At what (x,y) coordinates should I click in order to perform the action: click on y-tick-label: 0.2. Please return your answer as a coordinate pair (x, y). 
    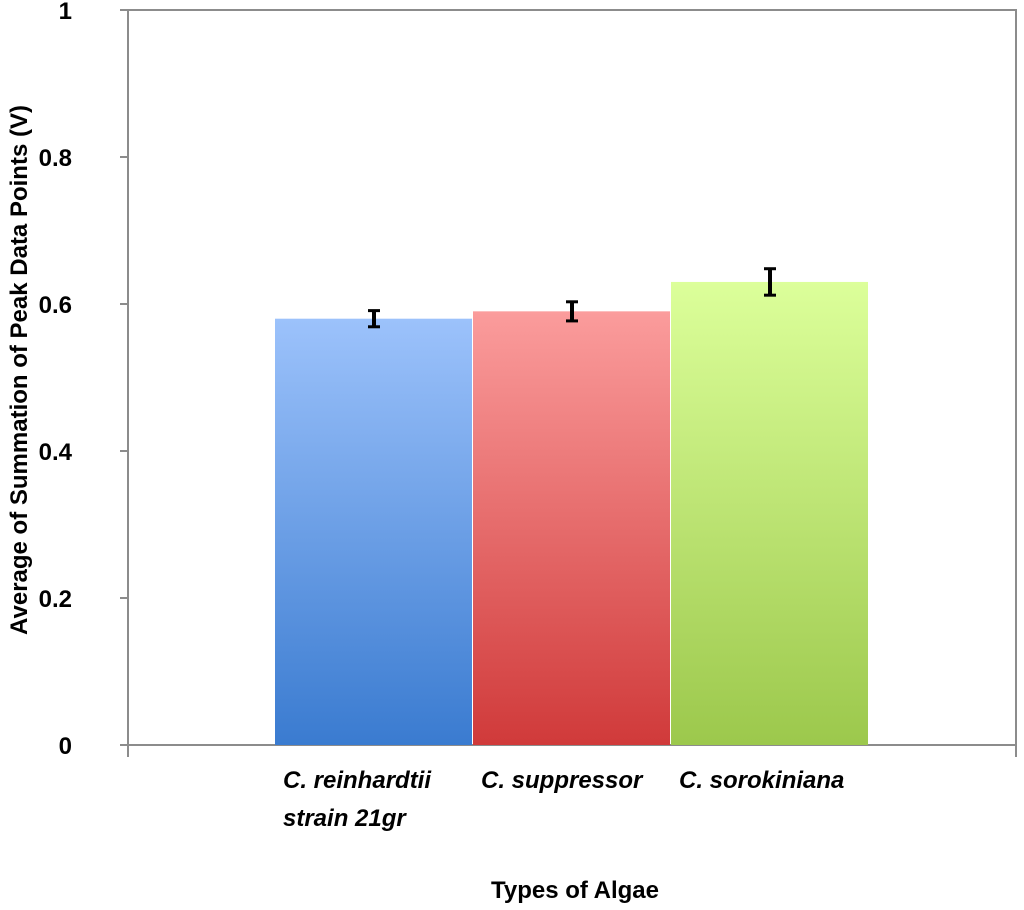
    Looking at the image, I should click on (55, 599).